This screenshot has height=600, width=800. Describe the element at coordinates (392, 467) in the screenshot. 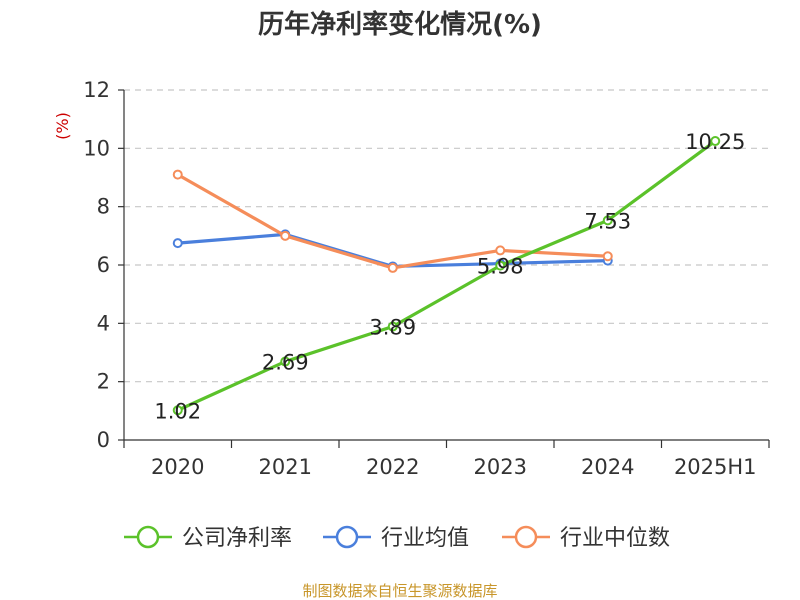

I see `x-tick-label: 2022` at that location.